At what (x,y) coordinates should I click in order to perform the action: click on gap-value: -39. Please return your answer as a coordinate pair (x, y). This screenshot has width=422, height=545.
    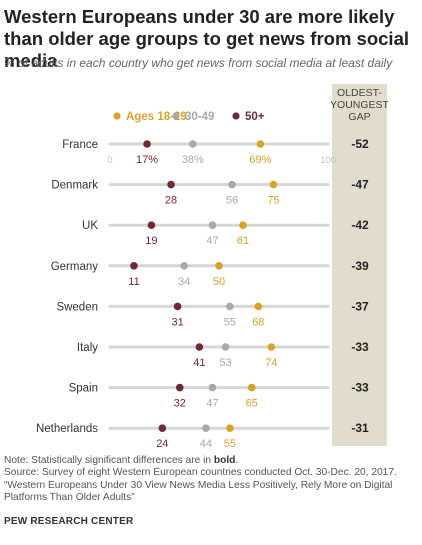
    Looking at the image, I should click on (360, 266).